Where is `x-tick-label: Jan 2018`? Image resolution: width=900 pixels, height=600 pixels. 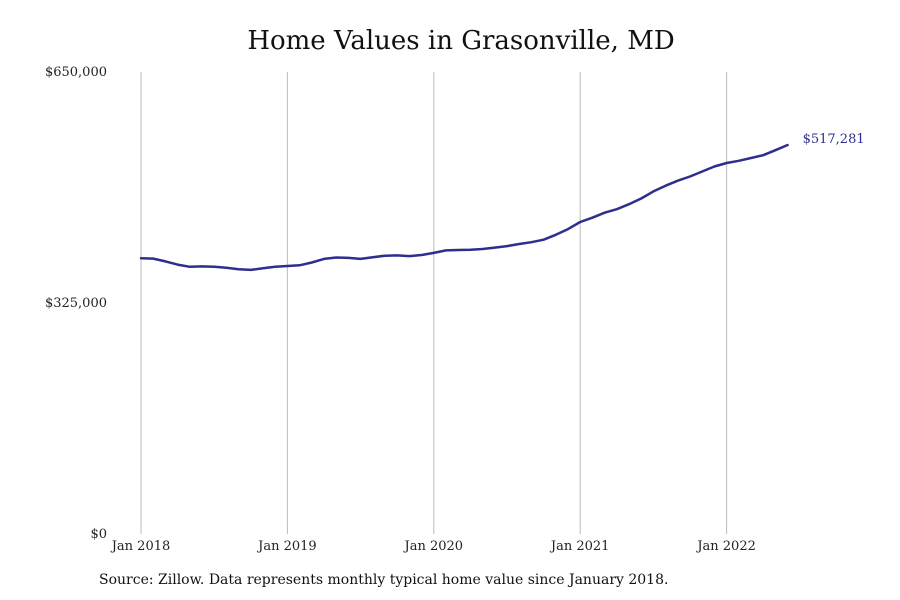
x-tick-label: Jan 2018 is located at coordinates (140, 546).